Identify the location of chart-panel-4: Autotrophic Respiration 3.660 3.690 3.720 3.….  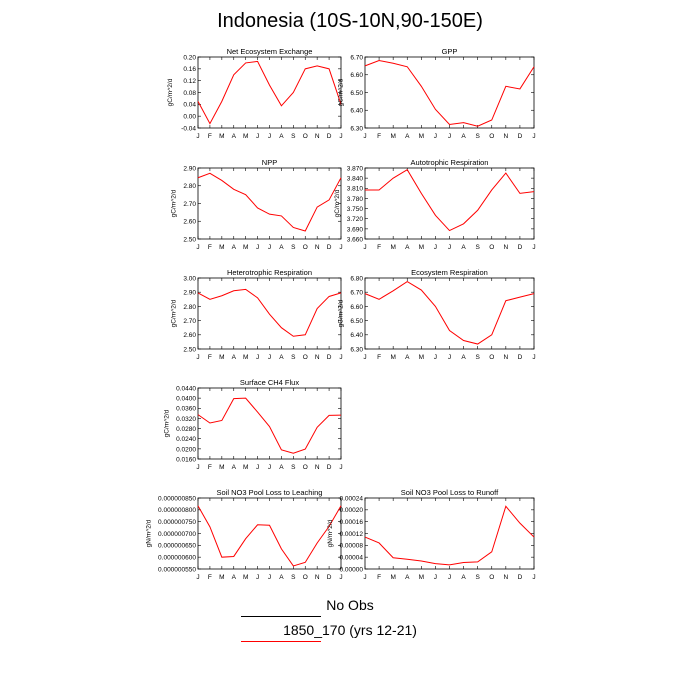
(435, 204).